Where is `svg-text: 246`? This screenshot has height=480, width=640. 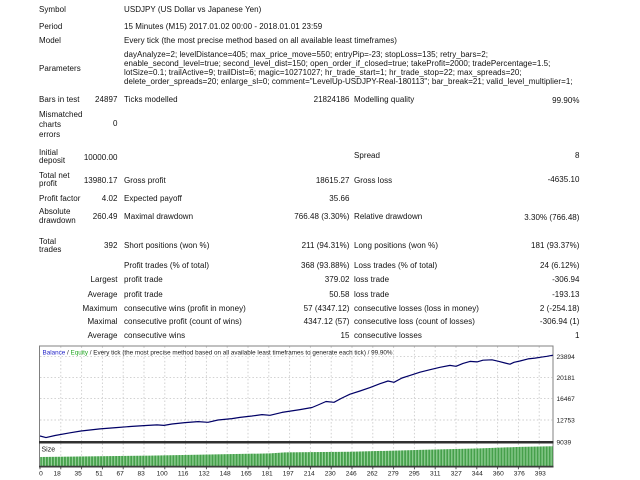 svg-text: 246 is located at coordinates (351, 474).